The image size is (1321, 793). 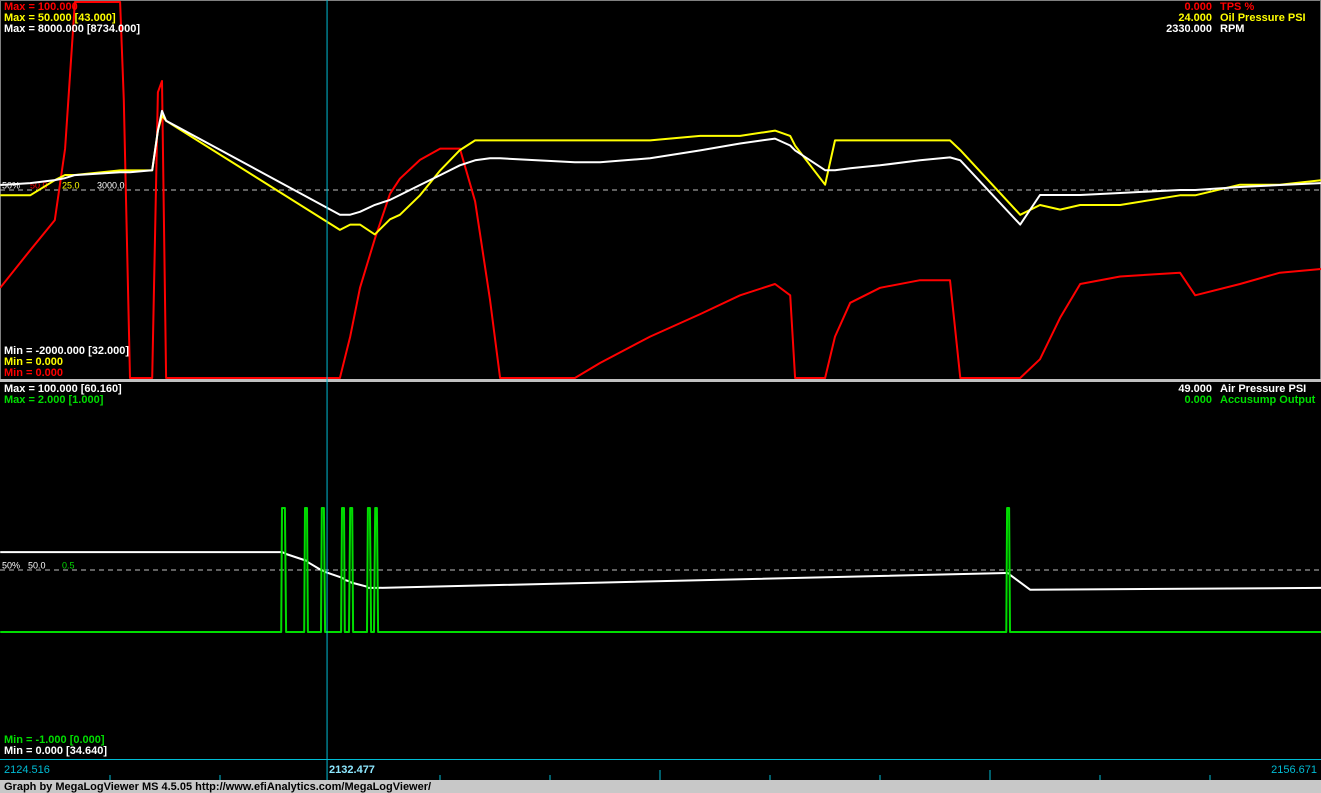 What do you see at coordinates (60, 18) in the screenshot?
I see `max-label: Max = 50.000 [43.000]` at bounding box center [60, 18].